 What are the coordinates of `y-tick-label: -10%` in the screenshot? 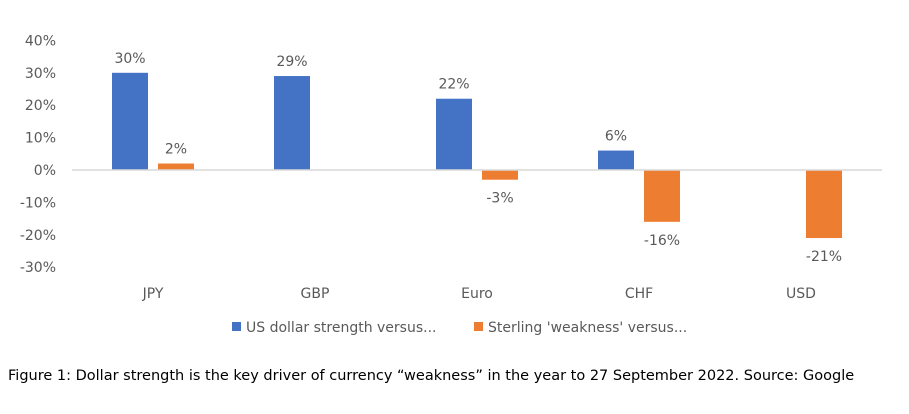 It's located at (38, 203).